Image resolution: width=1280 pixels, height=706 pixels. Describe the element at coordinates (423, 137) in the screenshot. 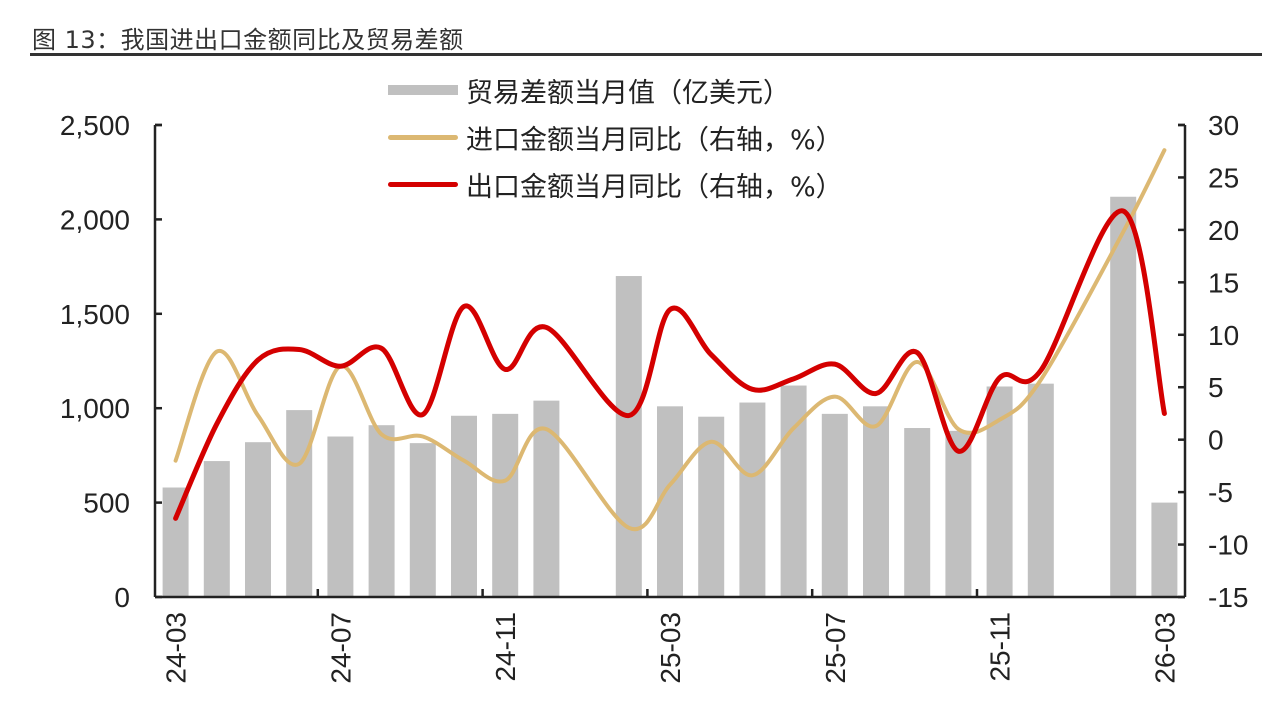

I see `legend-swatch-import-line` at that location.